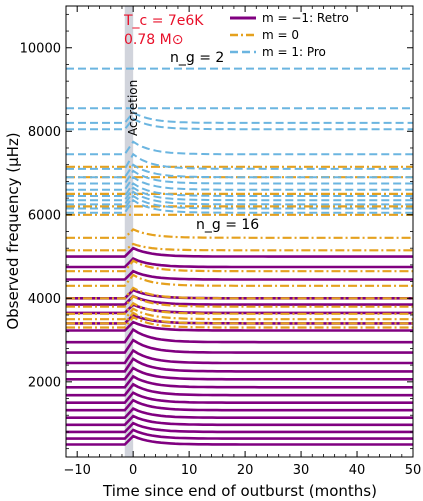 This screenshot has height=501, width=423. I want to click on annotation-ng-low: n_g = 2, so click(197, 58).